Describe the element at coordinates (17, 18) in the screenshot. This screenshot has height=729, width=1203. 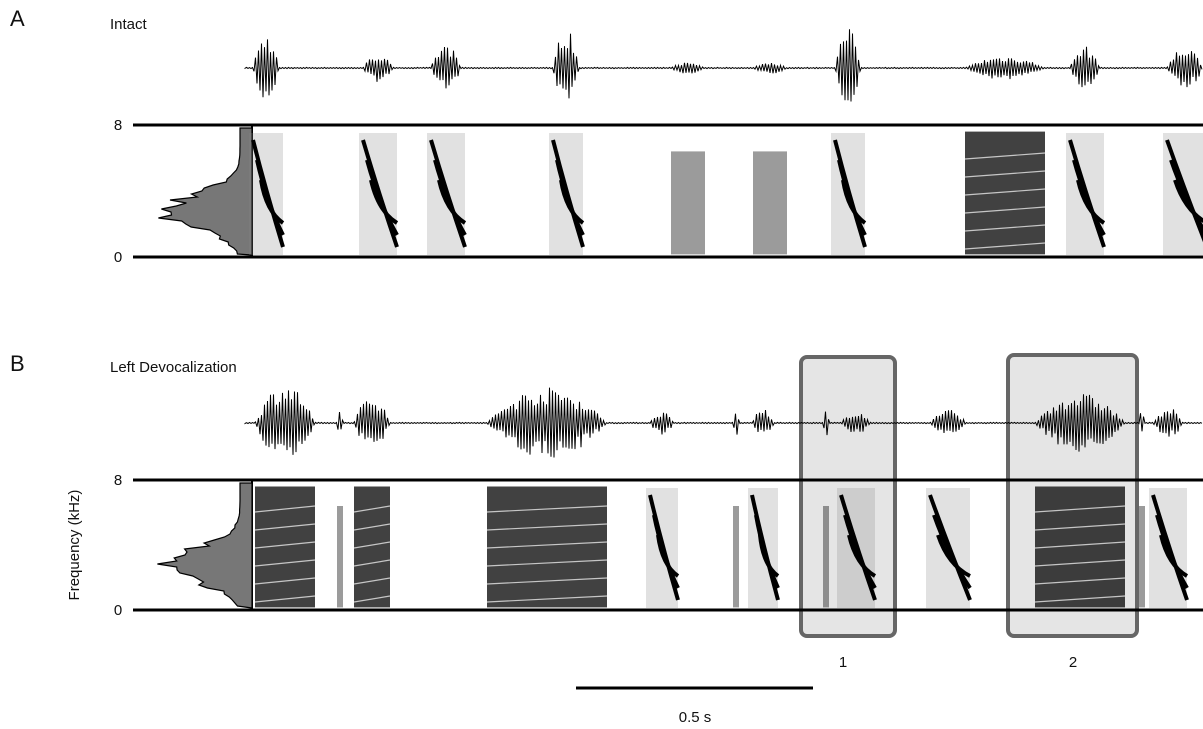
I see `panel-letter: A` at that location.